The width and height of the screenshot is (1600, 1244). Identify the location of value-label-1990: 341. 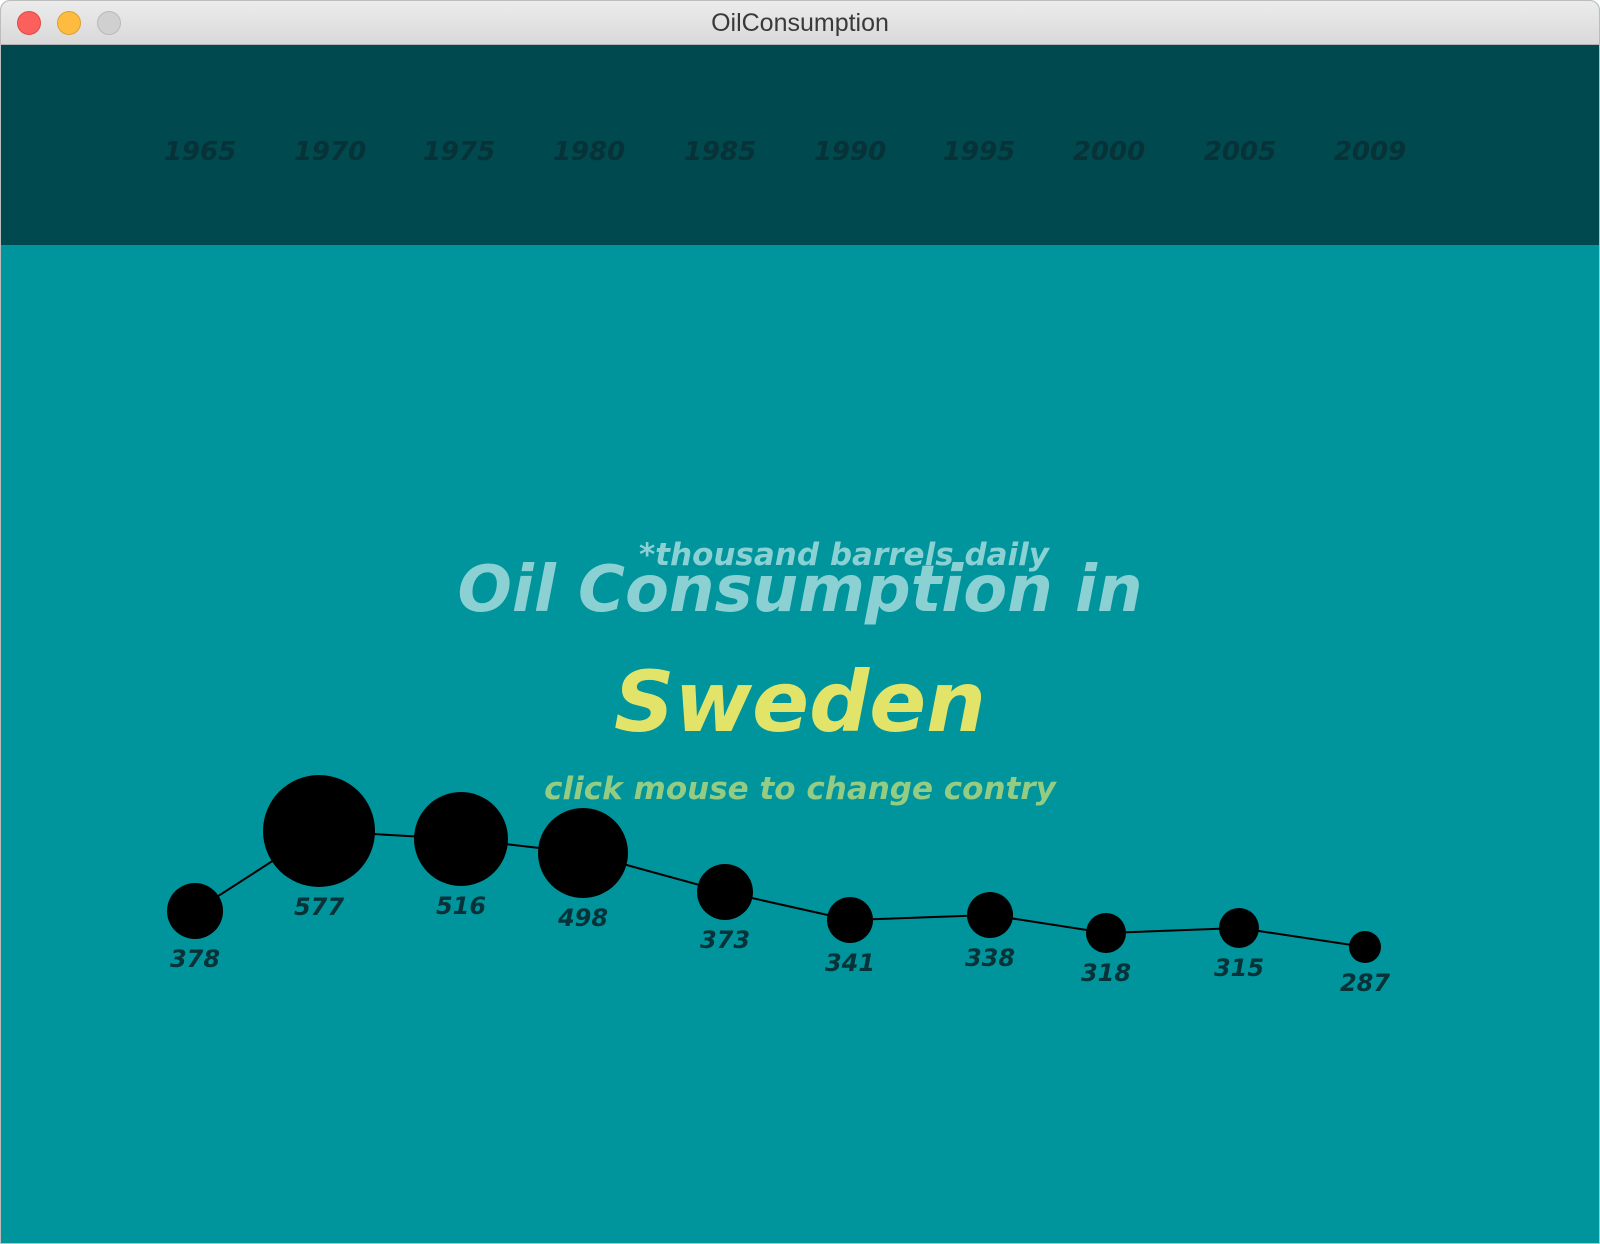
(850, 963).